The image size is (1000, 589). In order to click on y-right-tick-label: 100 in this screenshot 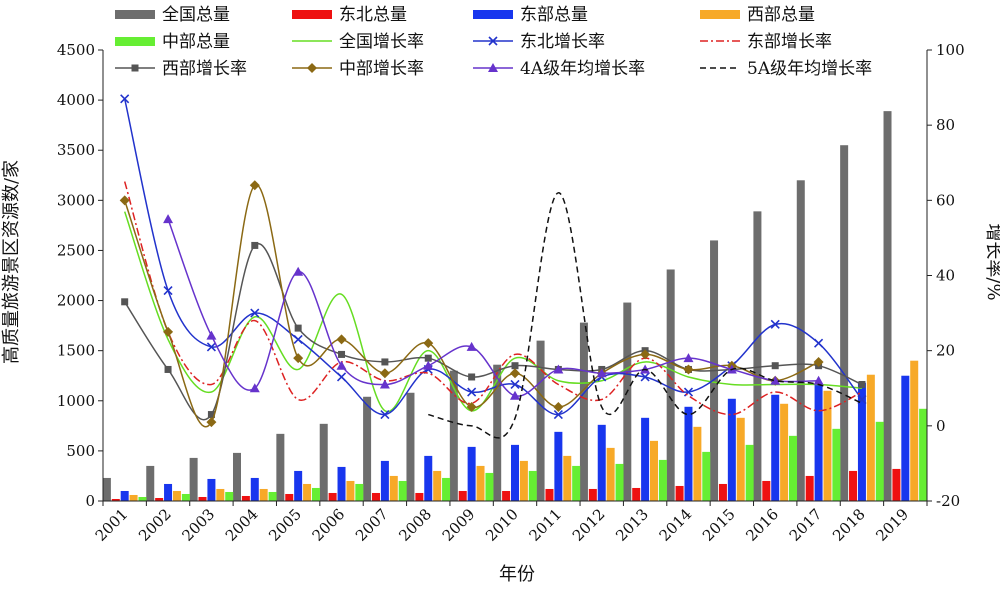, I will do `click(950, 50)`.